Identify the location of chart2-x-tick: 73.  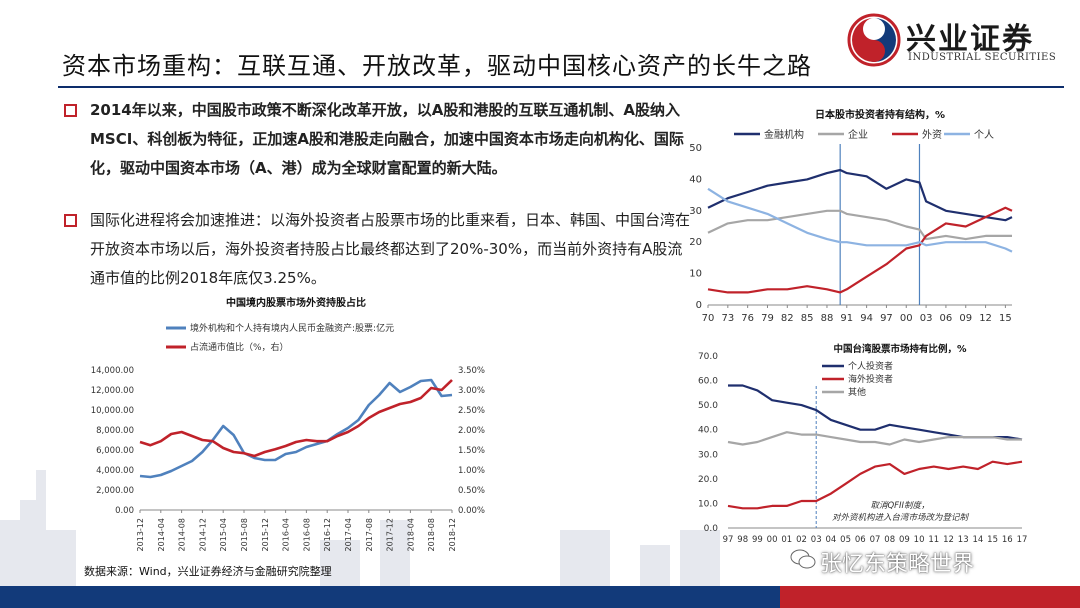
(727, 318).